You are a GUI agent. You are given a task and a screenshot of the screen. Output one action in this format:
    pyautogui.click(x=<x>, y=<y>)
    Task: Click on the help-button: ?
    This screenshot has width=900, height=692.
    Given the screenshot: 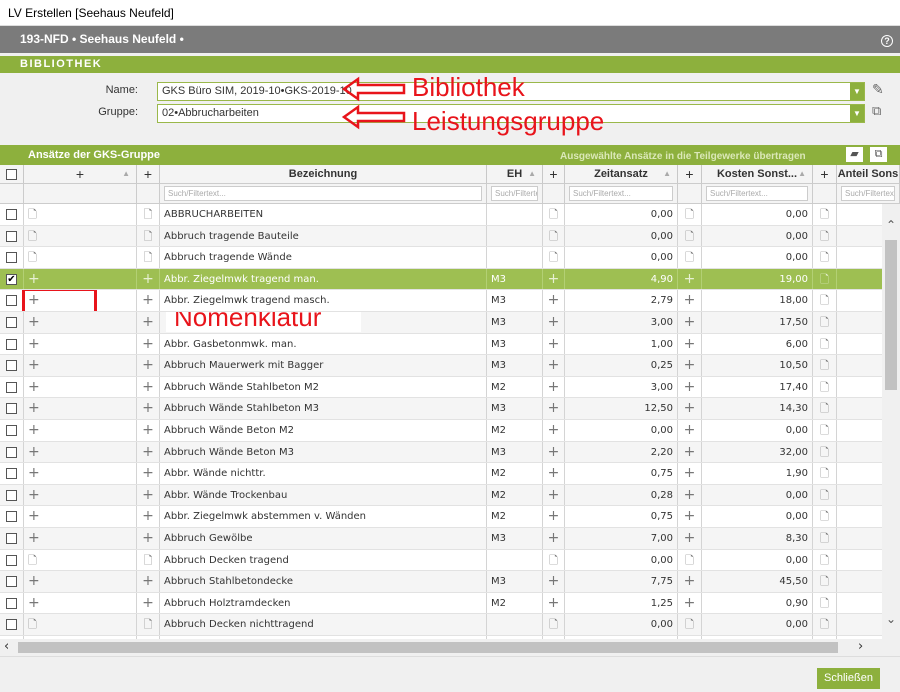 What is the action you would take?
    pyautogui.click(x=887, y=41)
    